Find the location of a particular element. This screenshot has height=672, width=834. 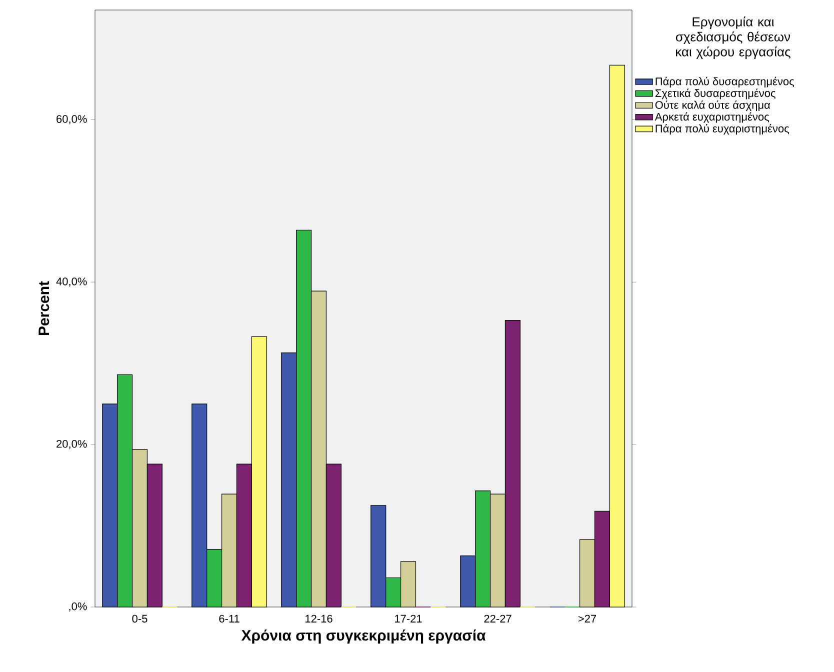

legend-label: Αρκετά ευχαριστημένος is located at coordinates (712, 117).